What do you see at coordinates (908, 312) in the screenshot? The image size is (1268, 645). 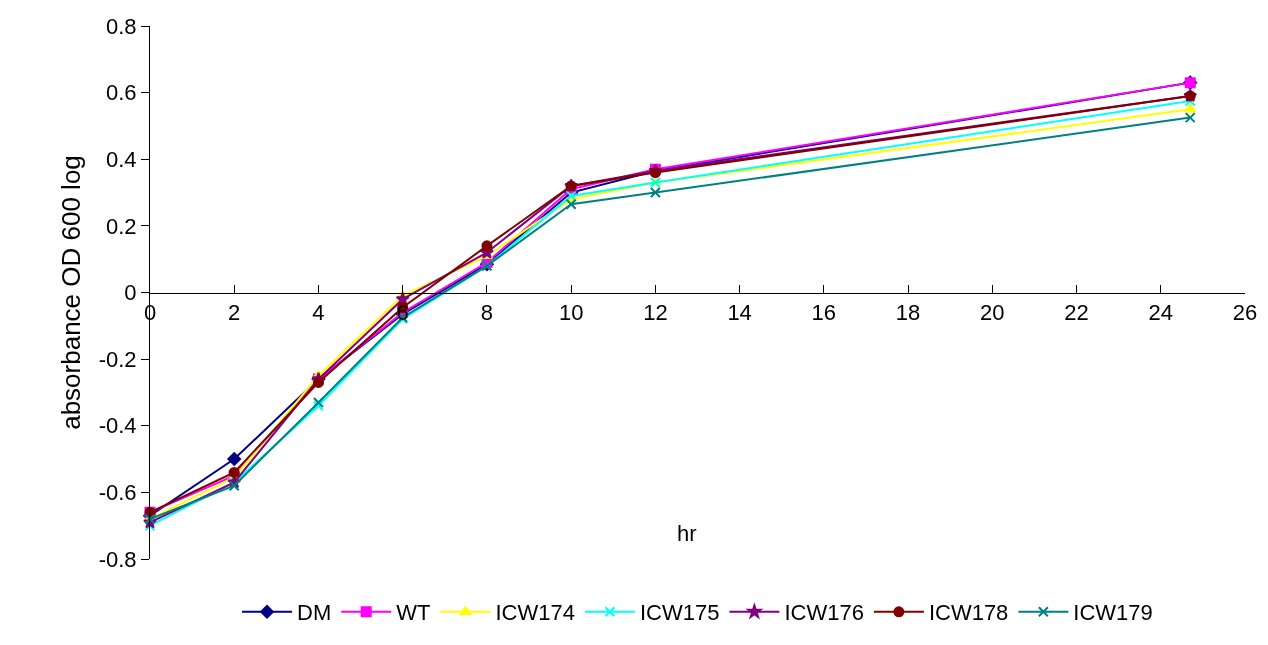 I see `x-tick-label: 18` at bounding box center [908, 312].